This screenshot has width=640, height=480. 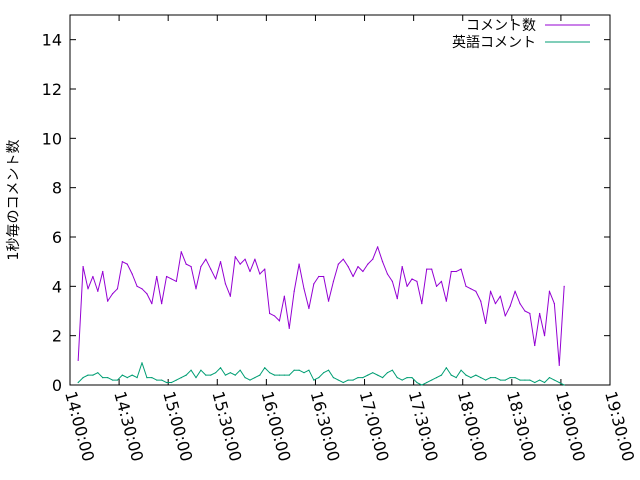 What do you see at coordinates (423, 426) in the screenshot?
I see `x-tick-label: 17:30:00` at bounding box center [423, 426].